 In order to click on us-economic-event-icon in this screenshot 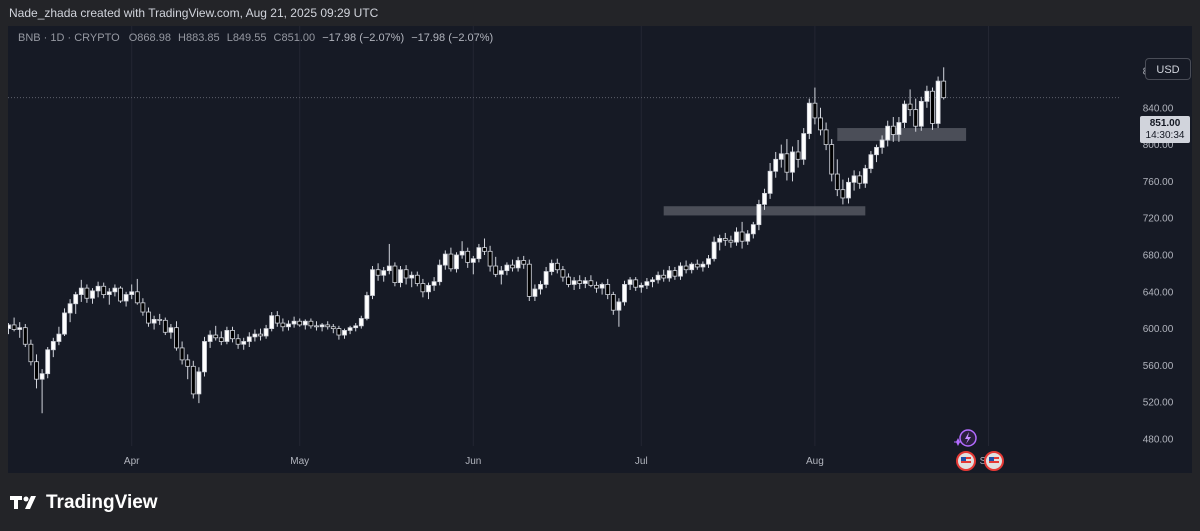, I will do `click(966, 461)`.